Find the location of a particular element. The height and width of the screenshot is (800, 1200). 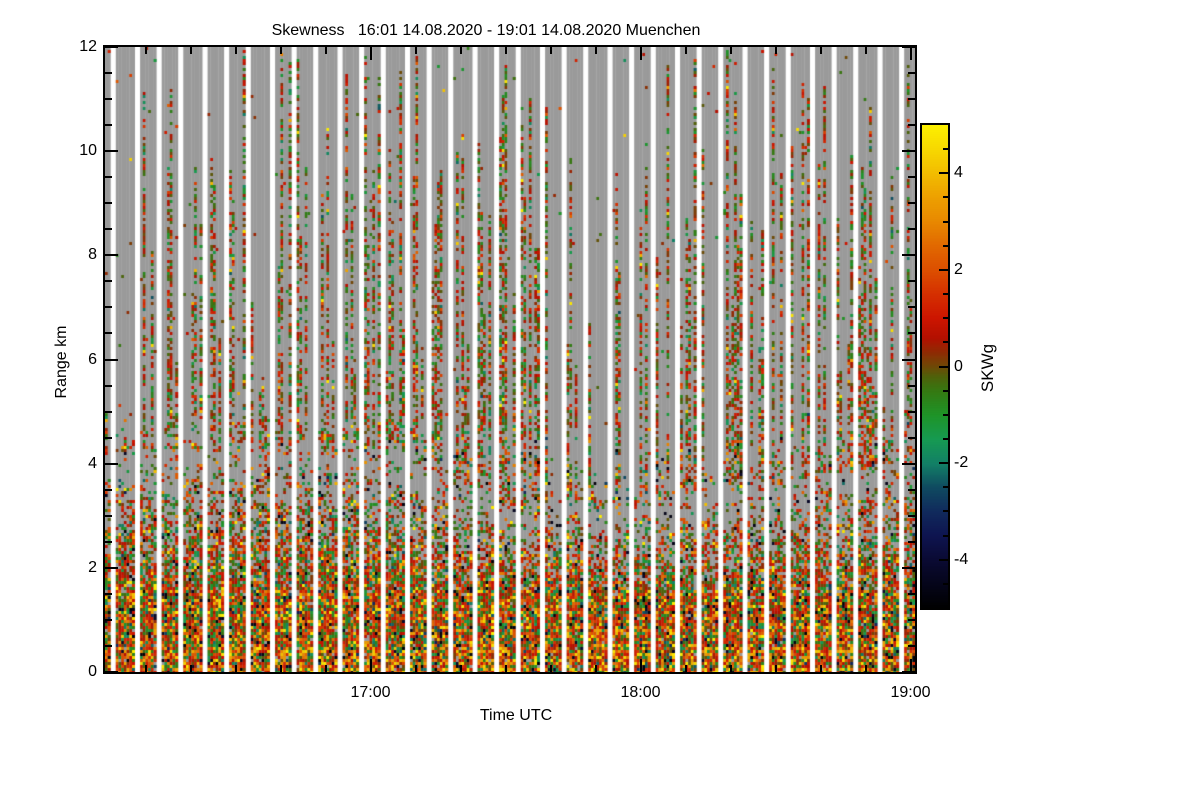

colorbar-tick-label: 4 is located at coordinates (958, 173).